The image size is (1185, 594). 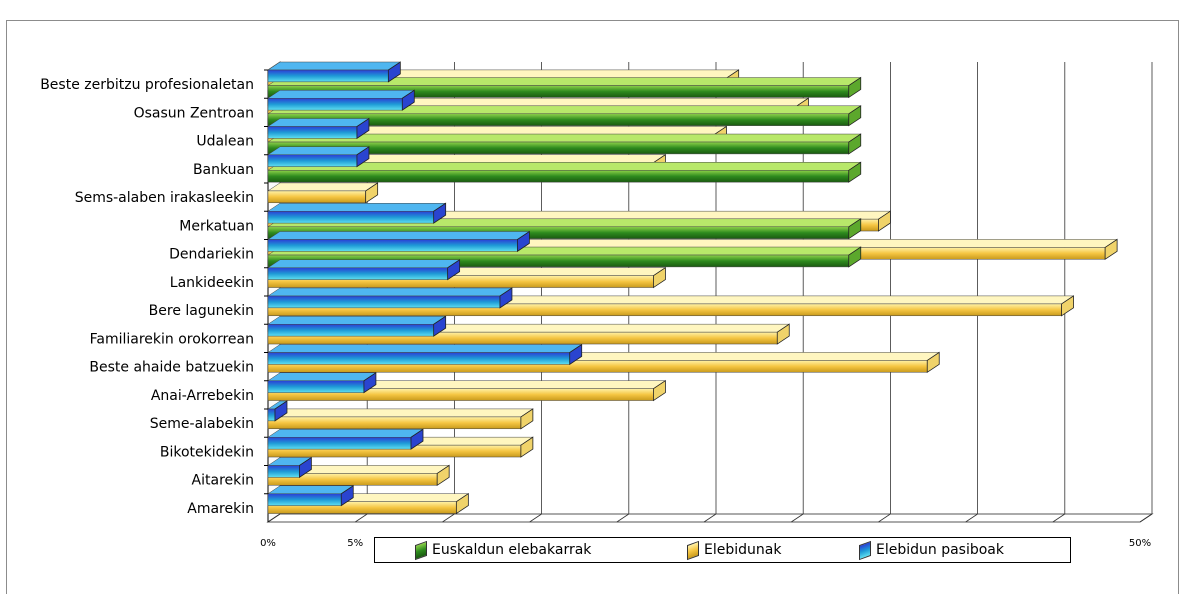 What do you see at coordinates (201, 311) in the screenshot?
I see `y-category-label: Bere lagunekin` at bounding box center [201, 311].